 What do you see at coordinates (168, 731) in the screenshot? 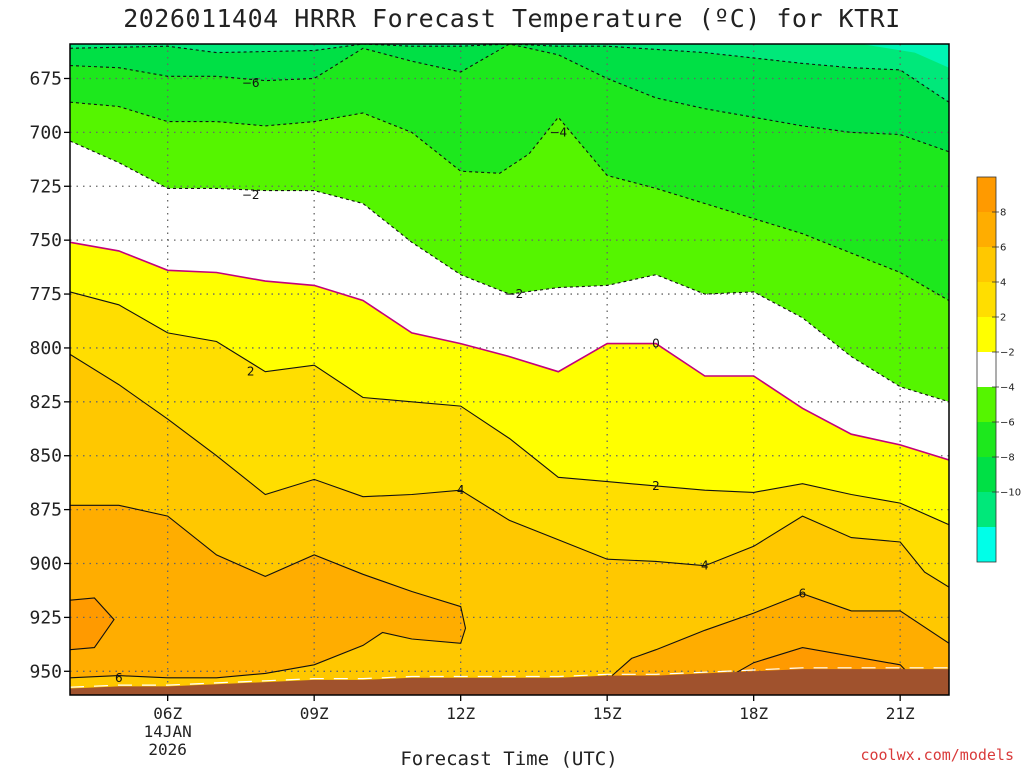
I see `x-tick-sublabel: 14JAN` at bounding box center [168, 731].